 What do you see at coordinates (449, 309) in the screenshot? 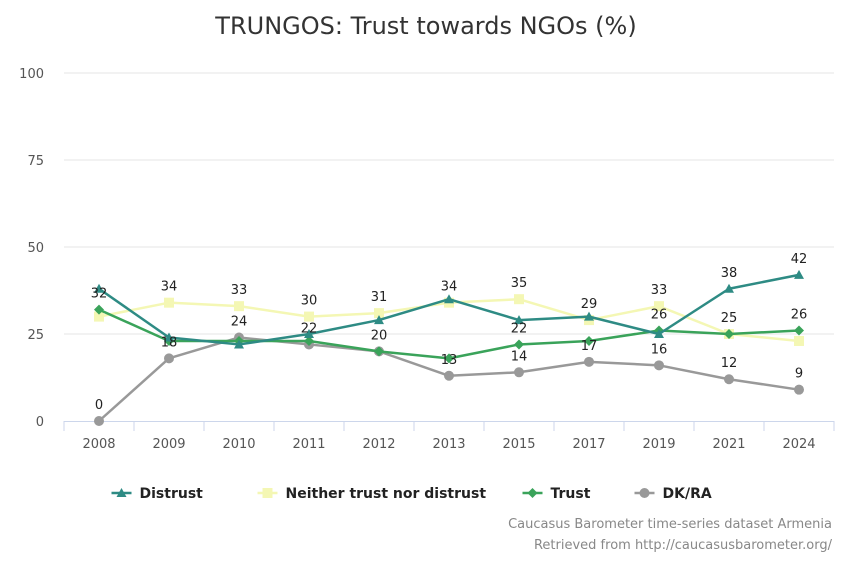
I see `series-distrust` at bounding box center [449, 309].